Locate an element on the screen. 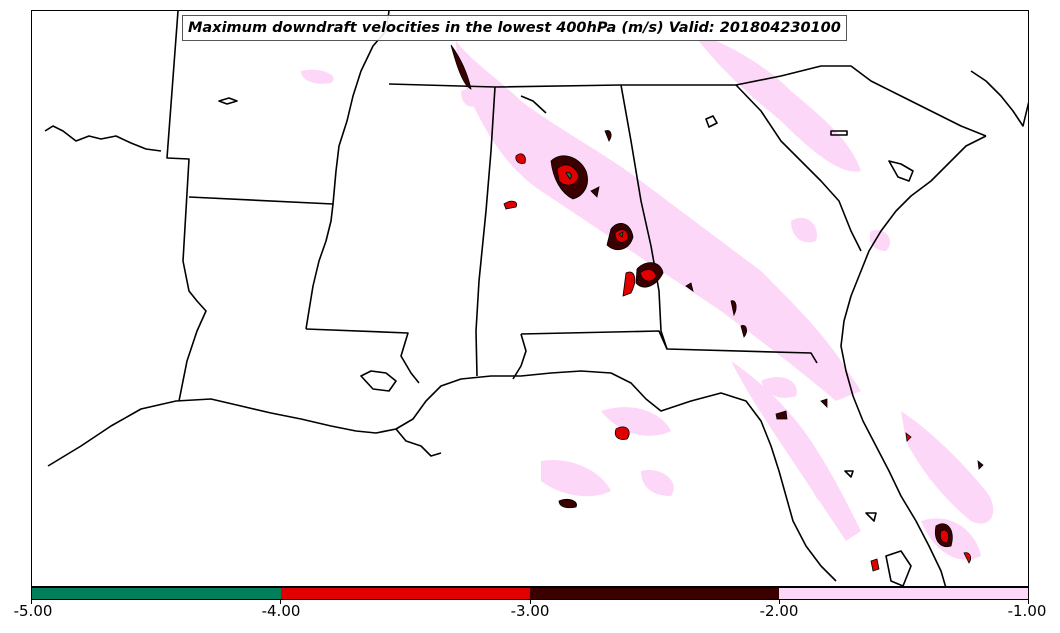 This screenshot has width=1060, height=633. colorbar-tick-label: -2.00 is located at coordinates (779, 611).